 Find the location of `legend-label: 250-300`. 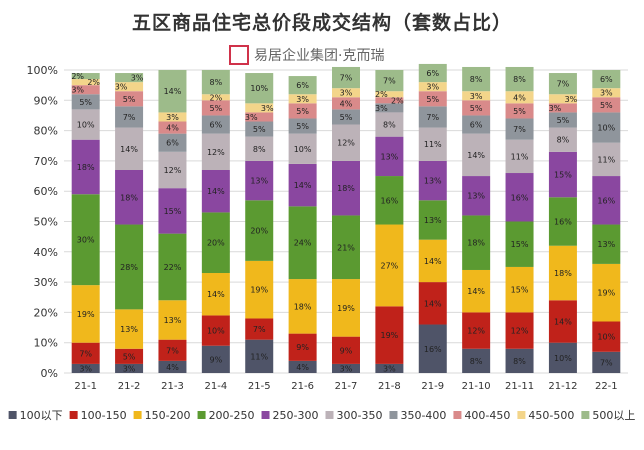

legend-label: 250-300 is located at coordinates (296, 415).